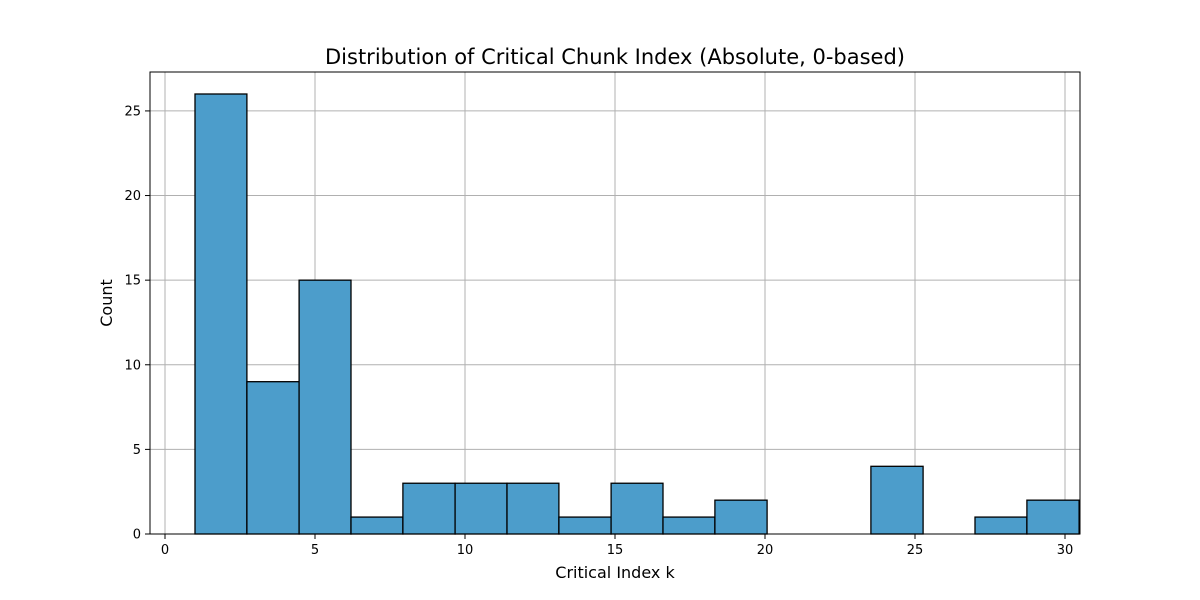 The height and width of the screenshot is (600, 1200). Describe the element at coordinates (132, 281) in the screenshot. I see `y-tick-label: 15` at that location.